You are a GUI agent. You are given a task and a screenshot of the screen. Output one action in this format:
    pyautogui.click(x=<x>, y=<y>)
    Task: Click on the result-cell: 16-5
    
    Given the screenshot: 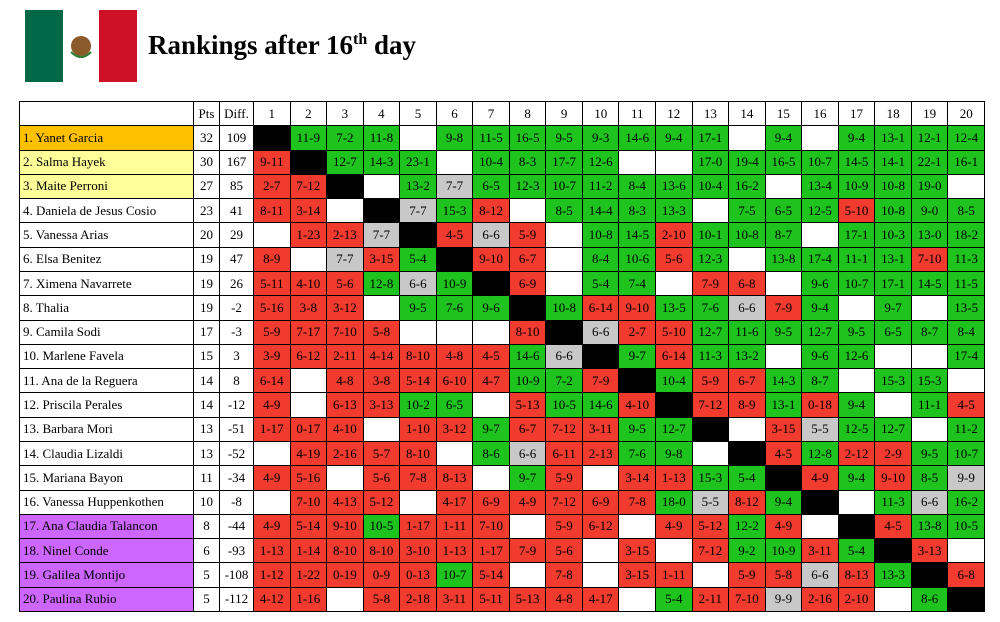 What is the action you would take?
    pyautogui.click(x=527, y=138)
    